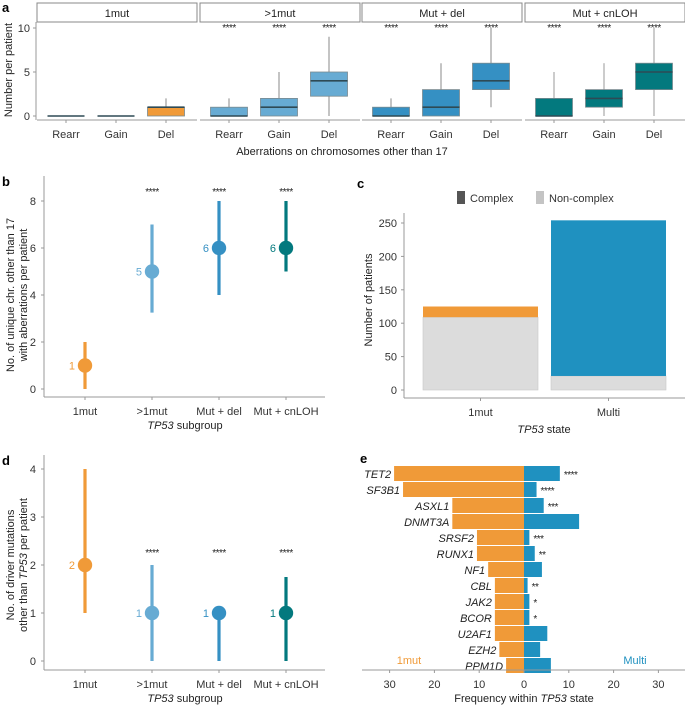  I want to click on y-tick-label: 100, so click(388, 324).